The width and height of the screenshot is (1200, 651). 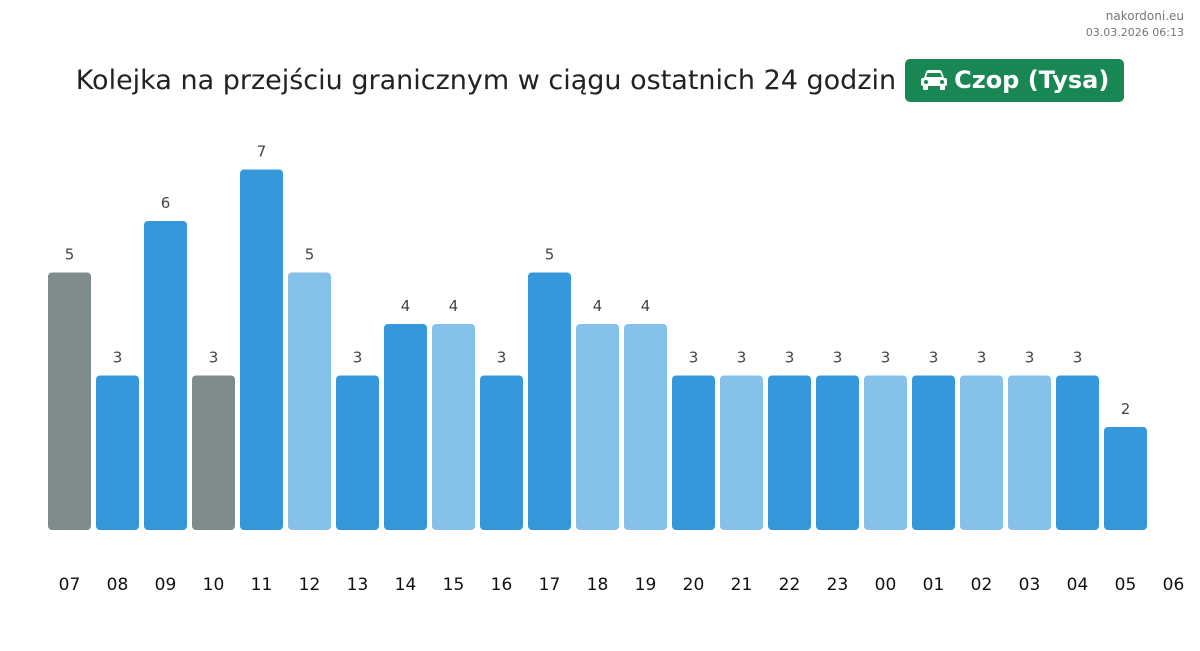 What do you see at coordinates (502, 358) in the screenshot?
I see `data-label-16: 3` at bounding box center [502, 358].